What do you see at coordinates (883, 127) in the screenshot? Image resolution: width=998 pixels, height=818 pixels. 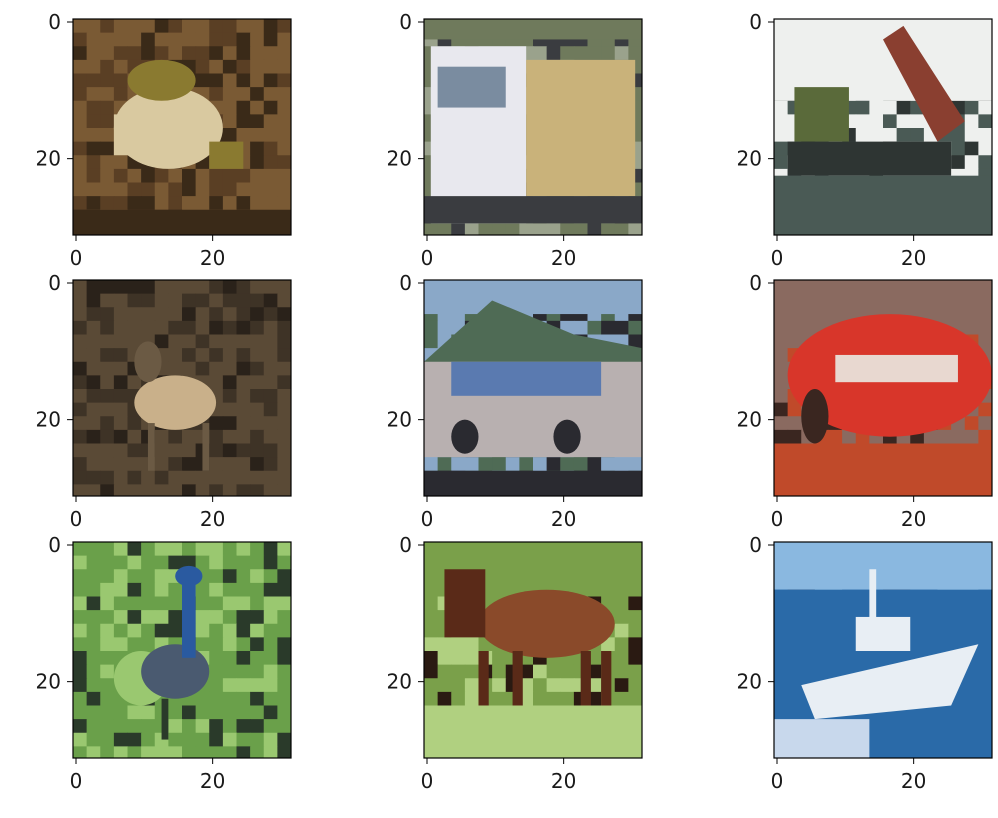 I see `image-dump-truck` at bounding box center [883, 127].